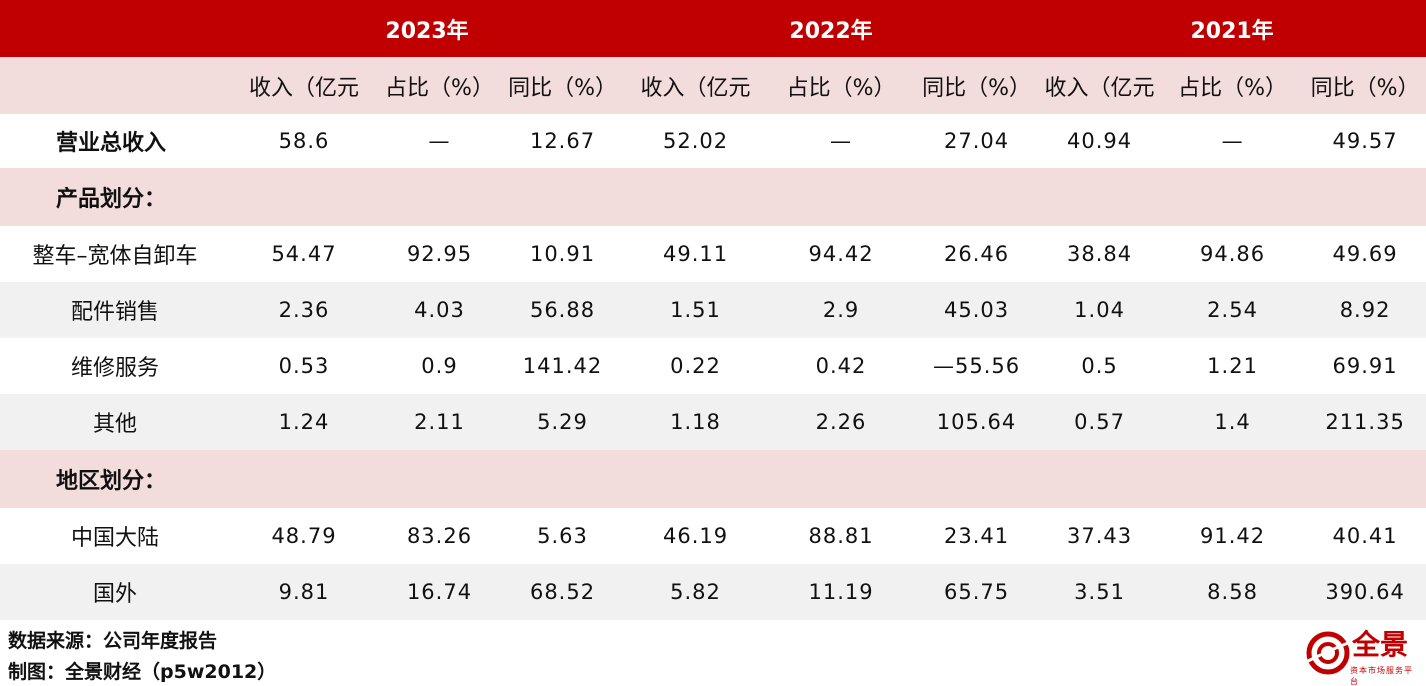 The width and height of the screenshot is (1426, 686). Describe the element at coordinates (304, 422) in the screenshot. I see `value-cell: 1.24` at that location.